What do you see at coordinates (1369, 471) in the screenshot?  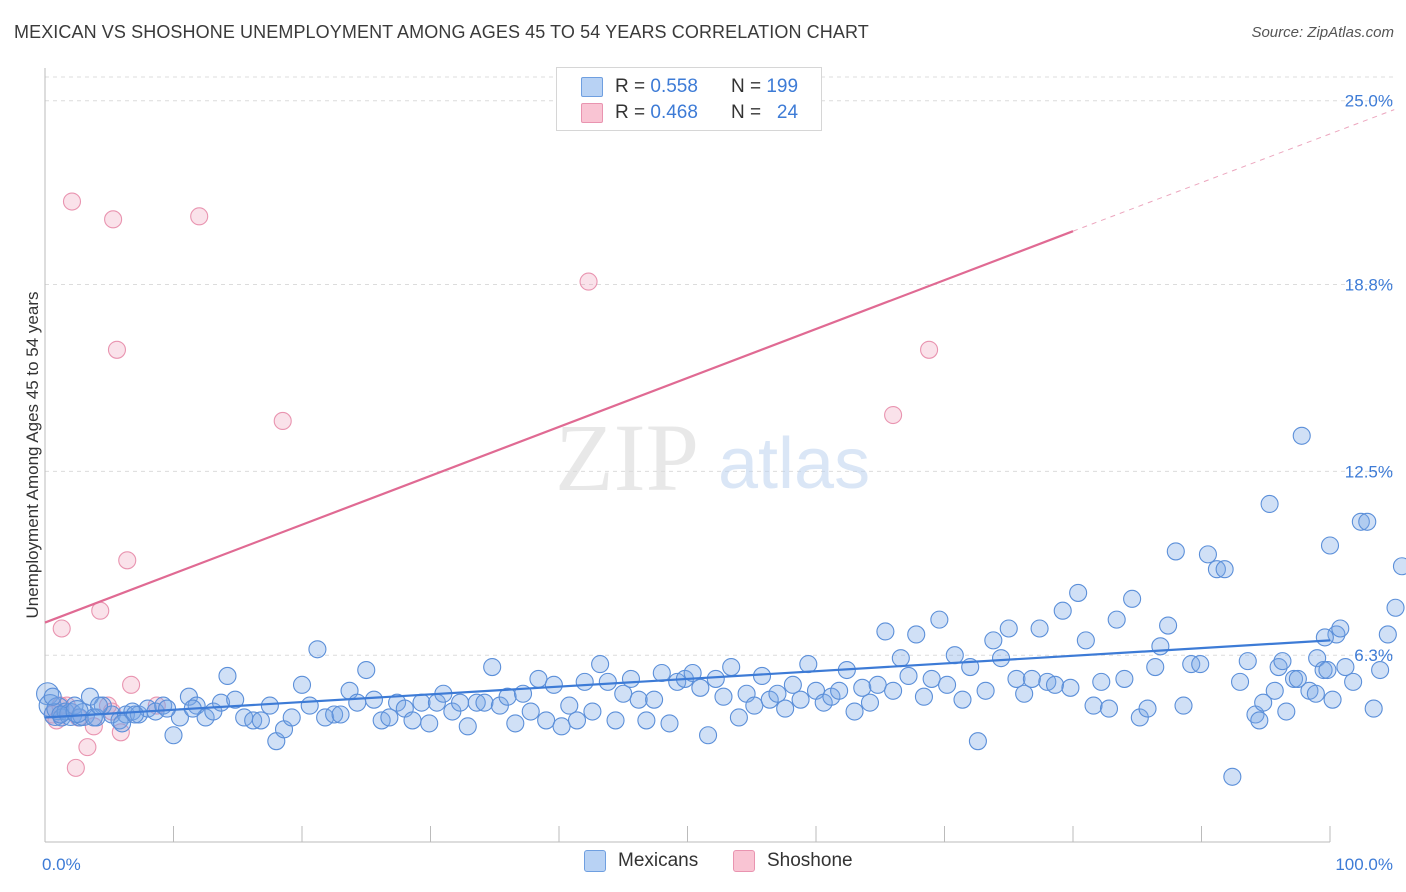 I see `y-tick-label: 12.5%` at bounding box center [1369, 471].